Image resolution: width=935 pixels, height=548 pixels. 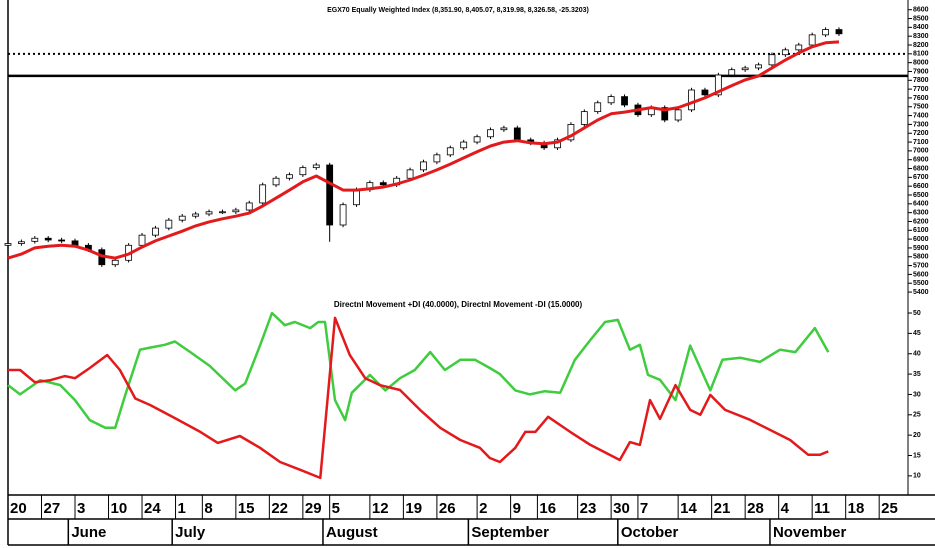 I want to click on x-tick-label: 16, so click(x=547, y=508).